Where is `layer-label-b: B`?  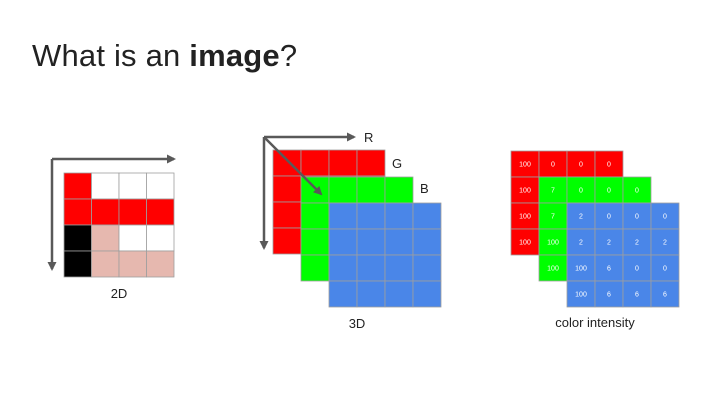 layer-label-b: B is located at coordinates (424, 188).